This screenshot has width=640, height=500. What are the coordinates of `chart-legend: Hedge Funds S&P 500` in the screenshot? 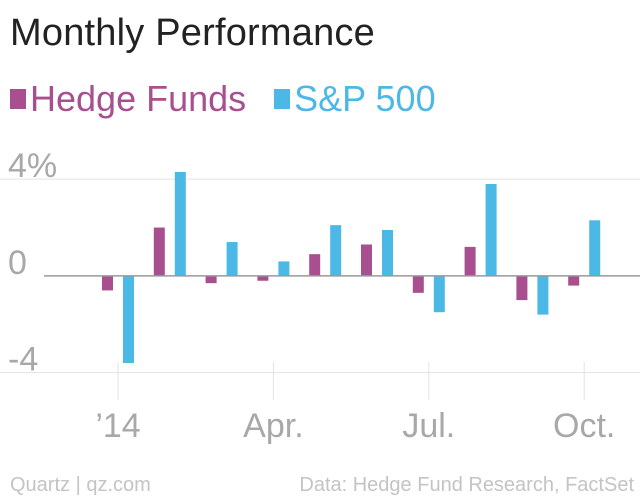 It's located at (237, 99).